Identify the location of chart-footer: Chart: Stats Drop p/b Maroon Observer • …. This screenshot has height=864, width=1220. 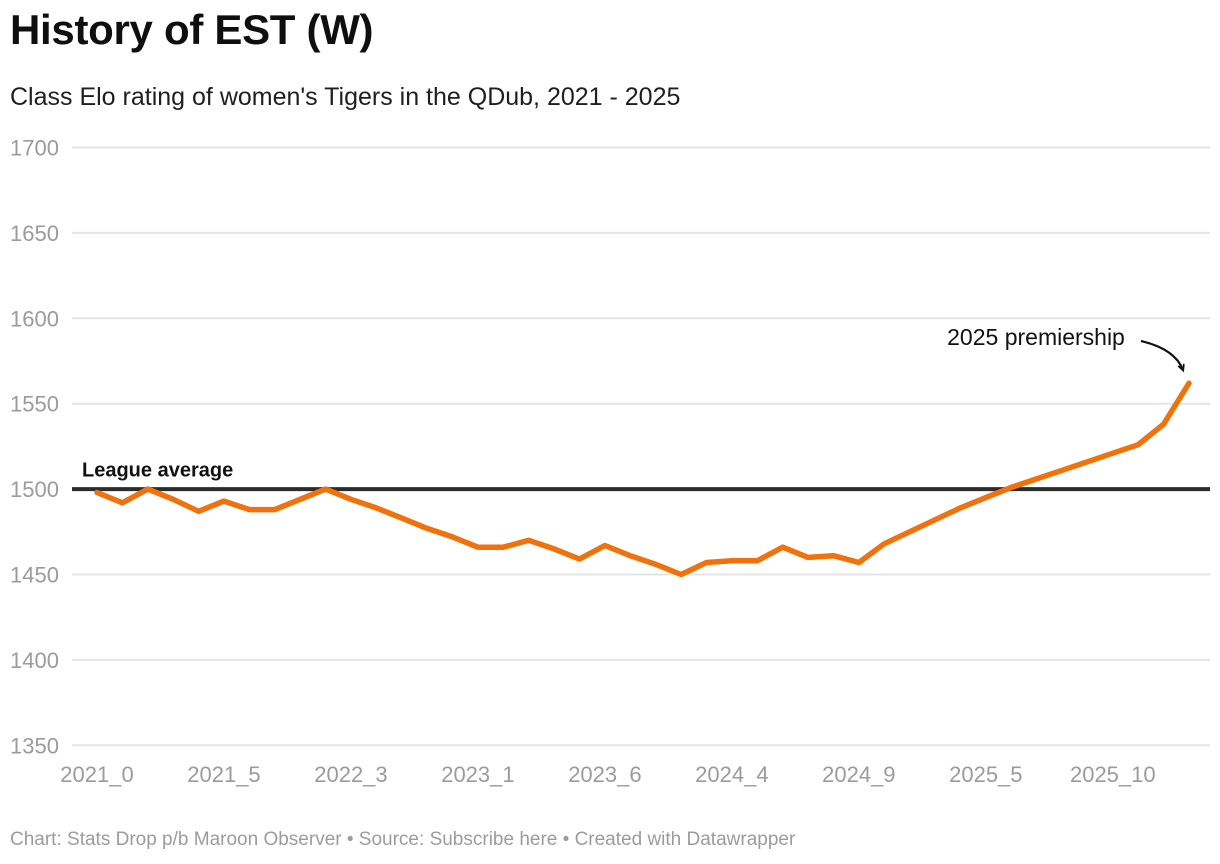
(402, 840).